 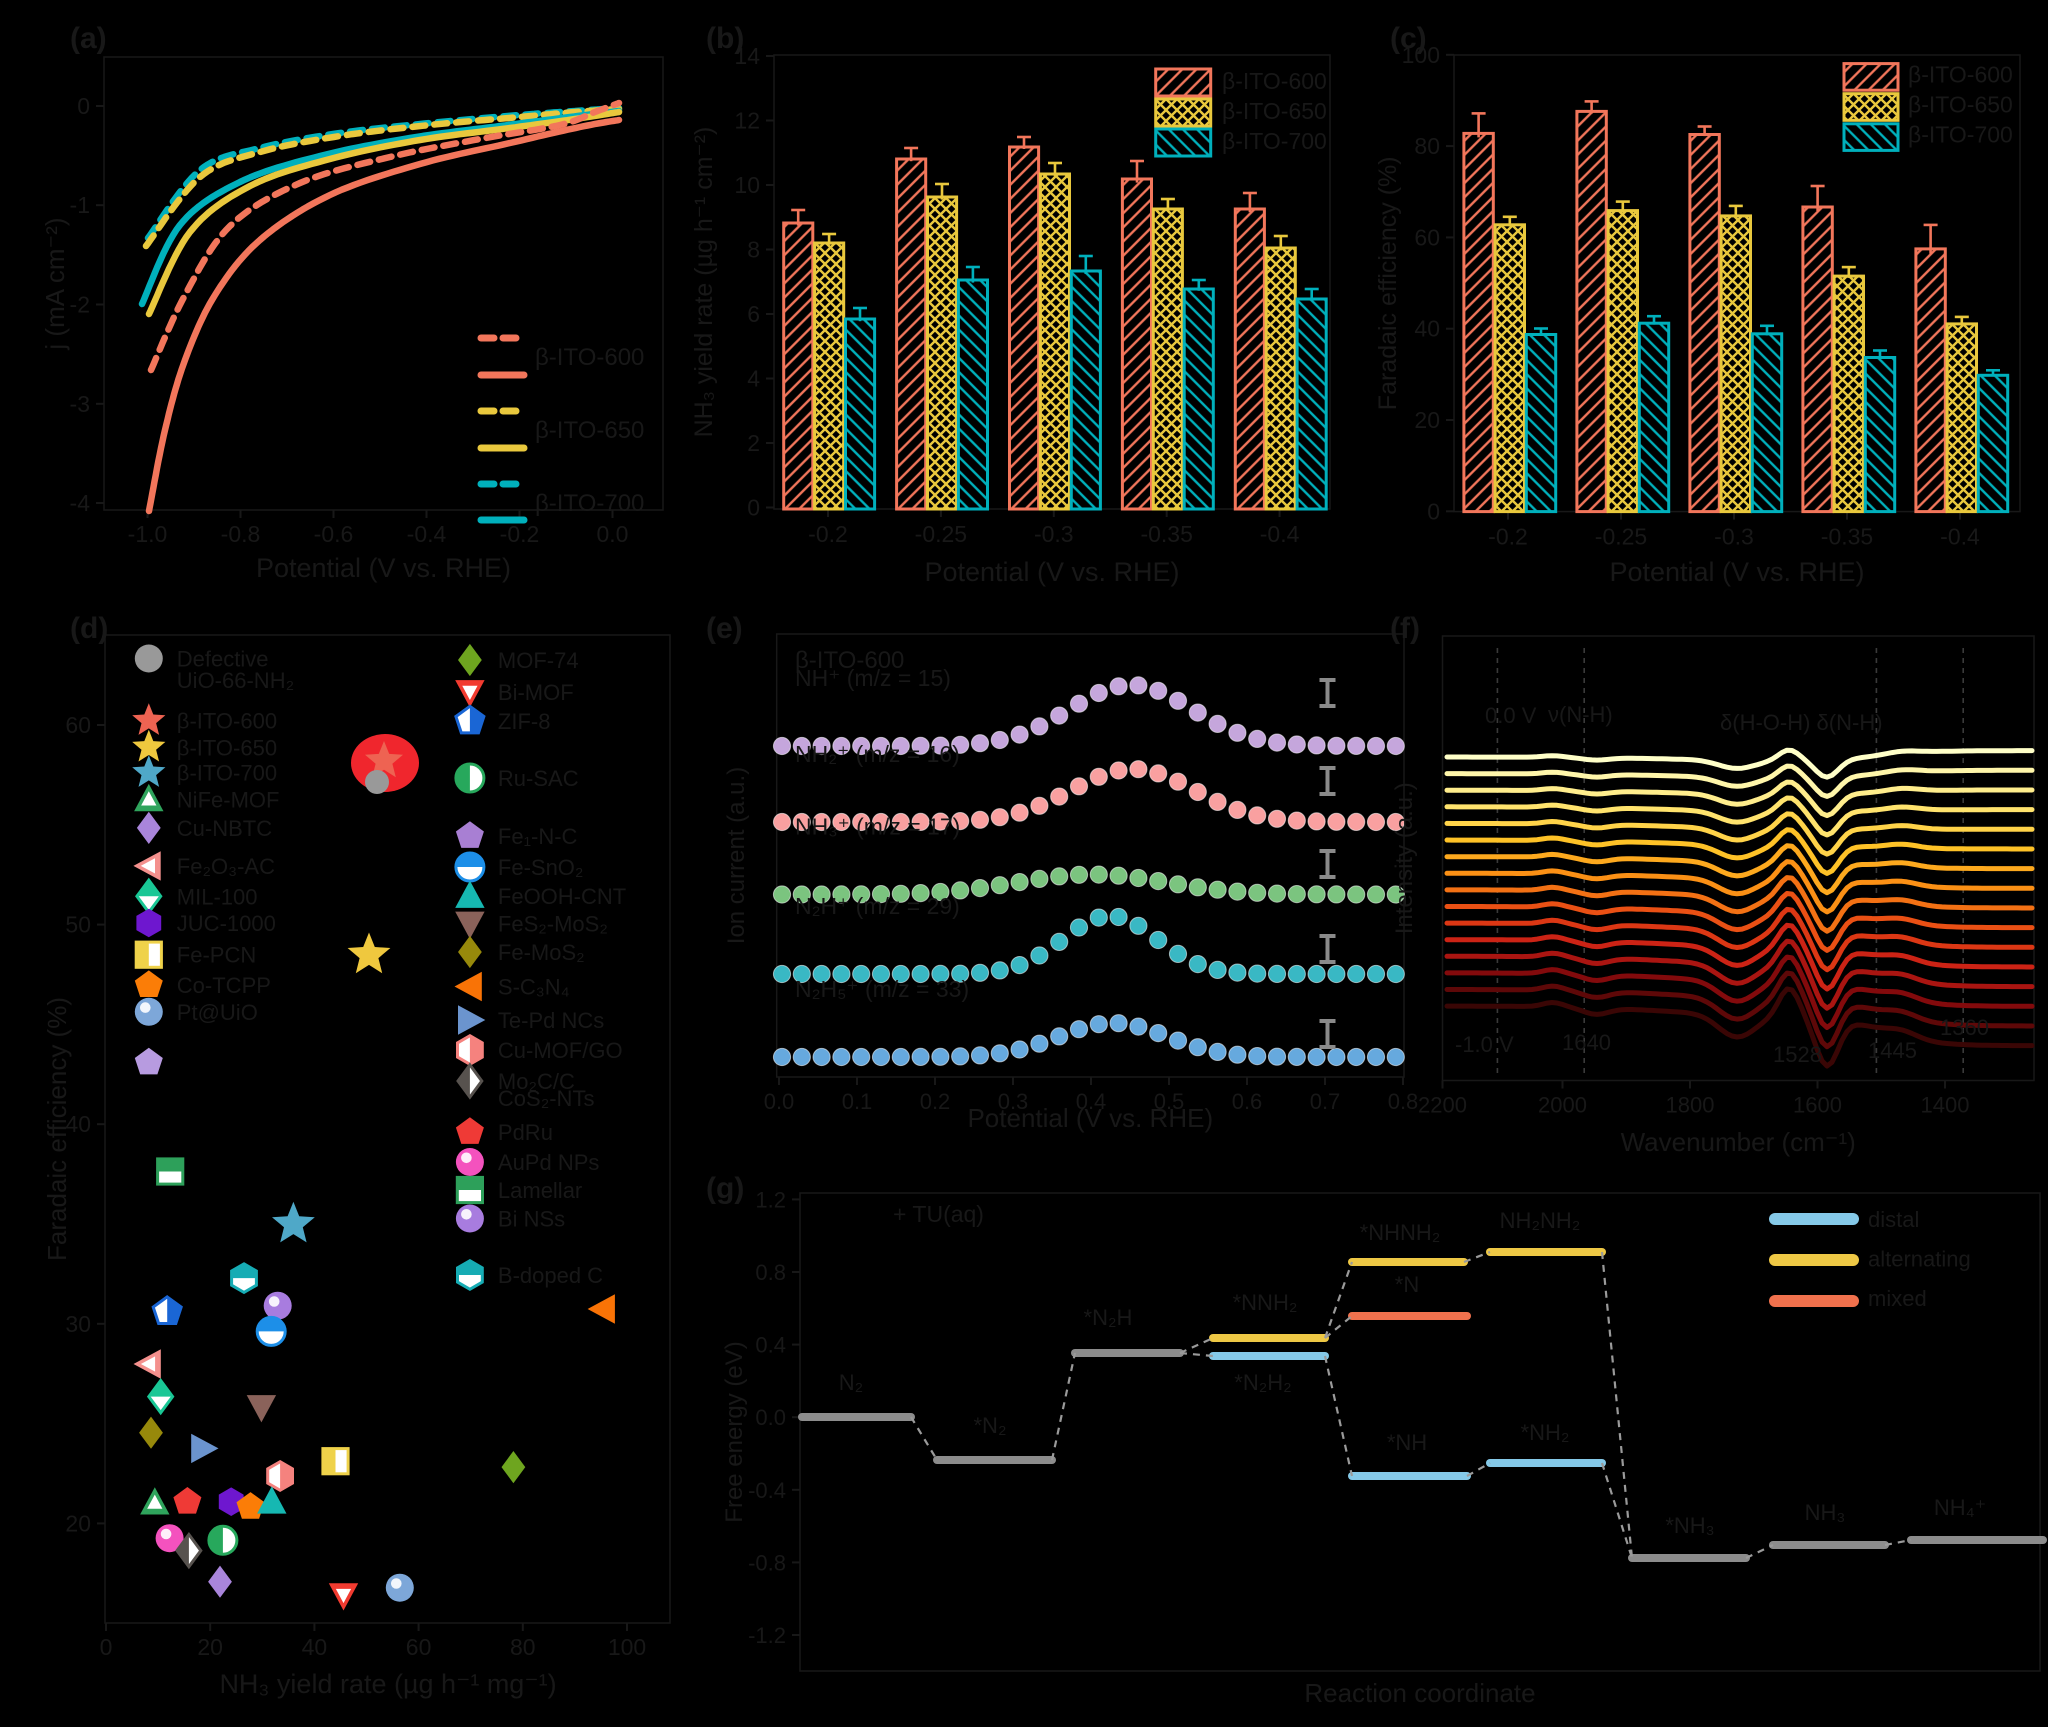 What do you see at coordinates (551, 1020) in the screenshot?
I see `svg-text: Te-Pd NCs` at bounding box center [551, 1020].